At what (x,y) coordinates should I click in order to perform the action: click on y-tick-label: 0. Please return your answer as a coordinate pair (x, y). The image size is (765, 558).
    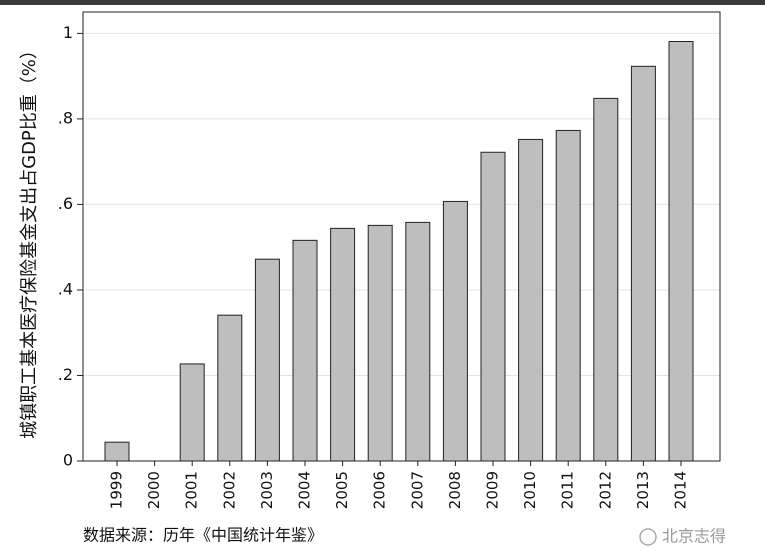
    Looking at the image, I should click on (68, 460).